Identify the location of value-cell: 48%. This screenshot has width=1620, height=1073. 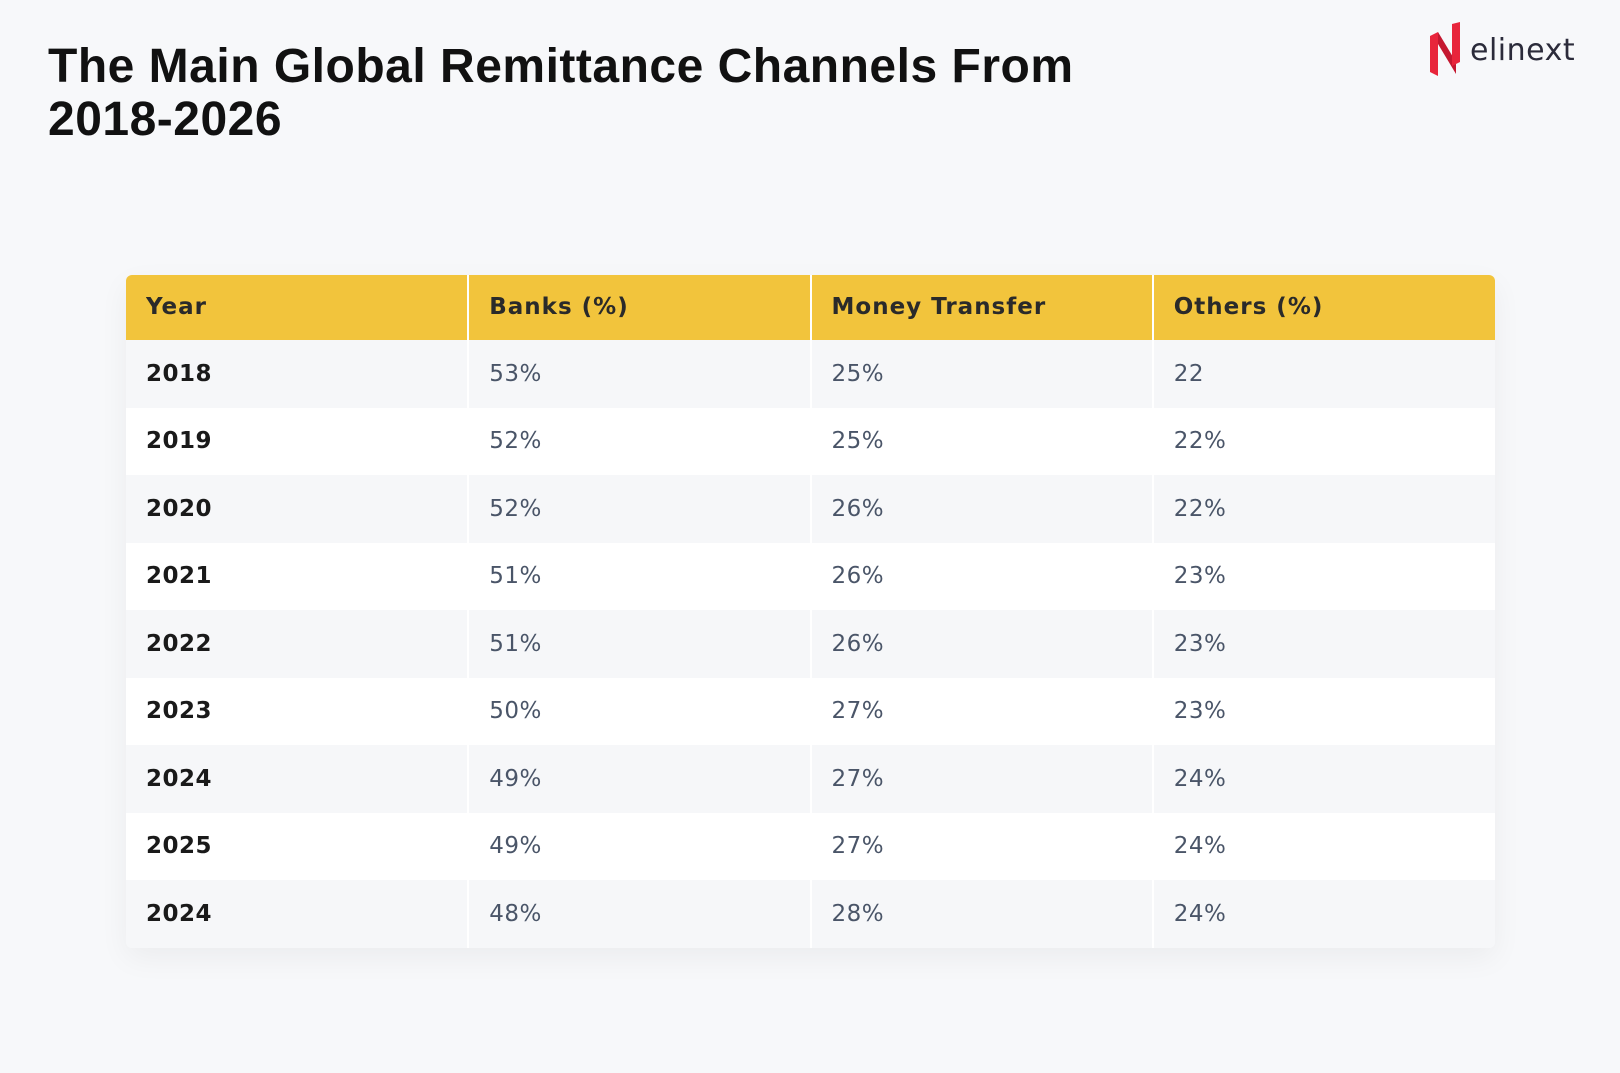
(639, 914).